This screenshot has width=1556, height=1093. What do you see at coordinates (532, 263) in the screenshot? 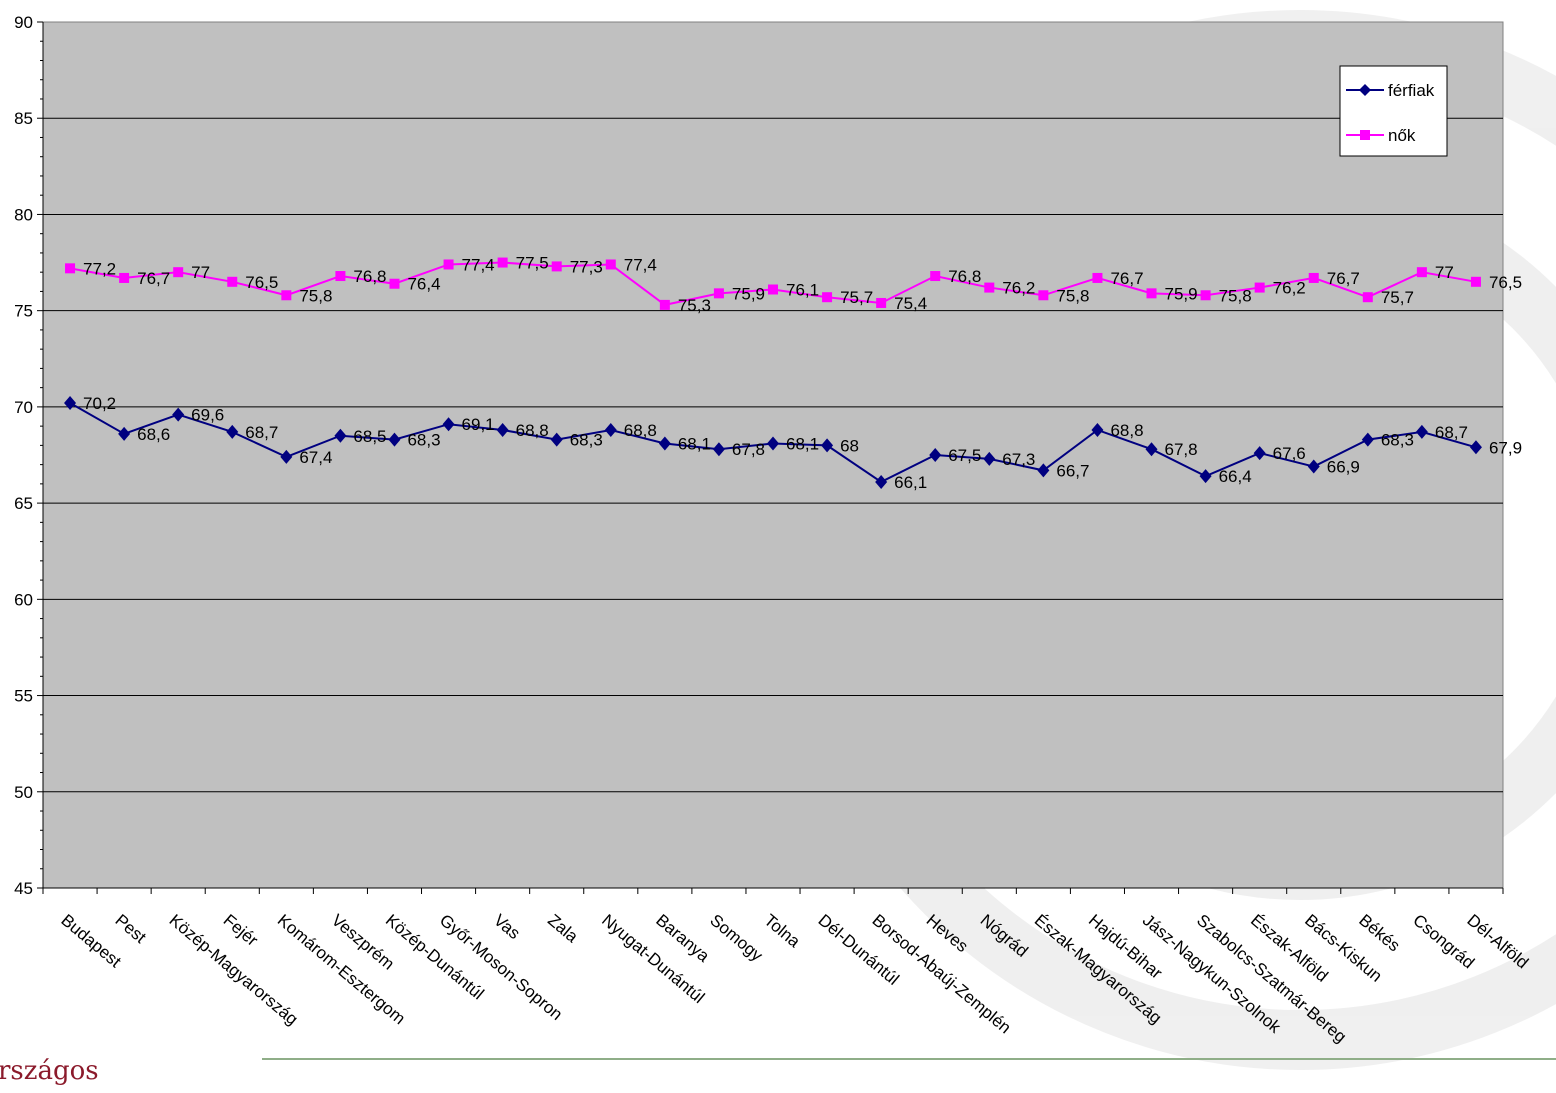
I see `data-label: 77,5` at bounding box center [532, 263].